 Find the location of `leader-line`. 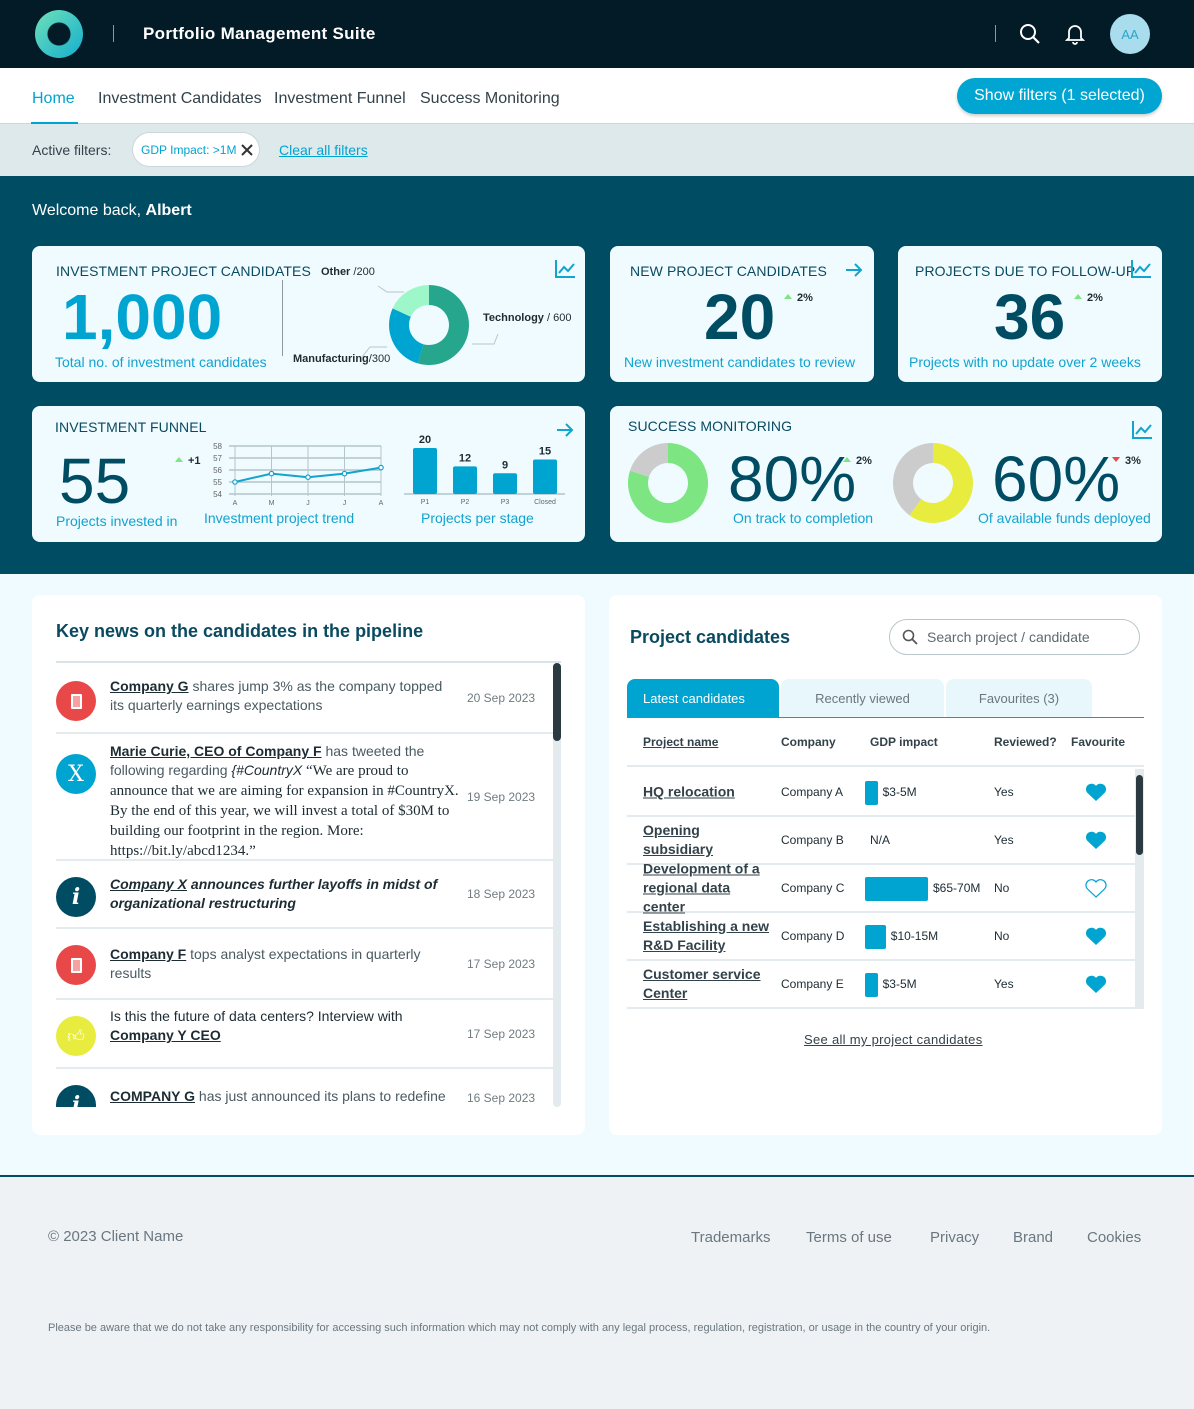

leader-line is located at coordinates (374, 352).